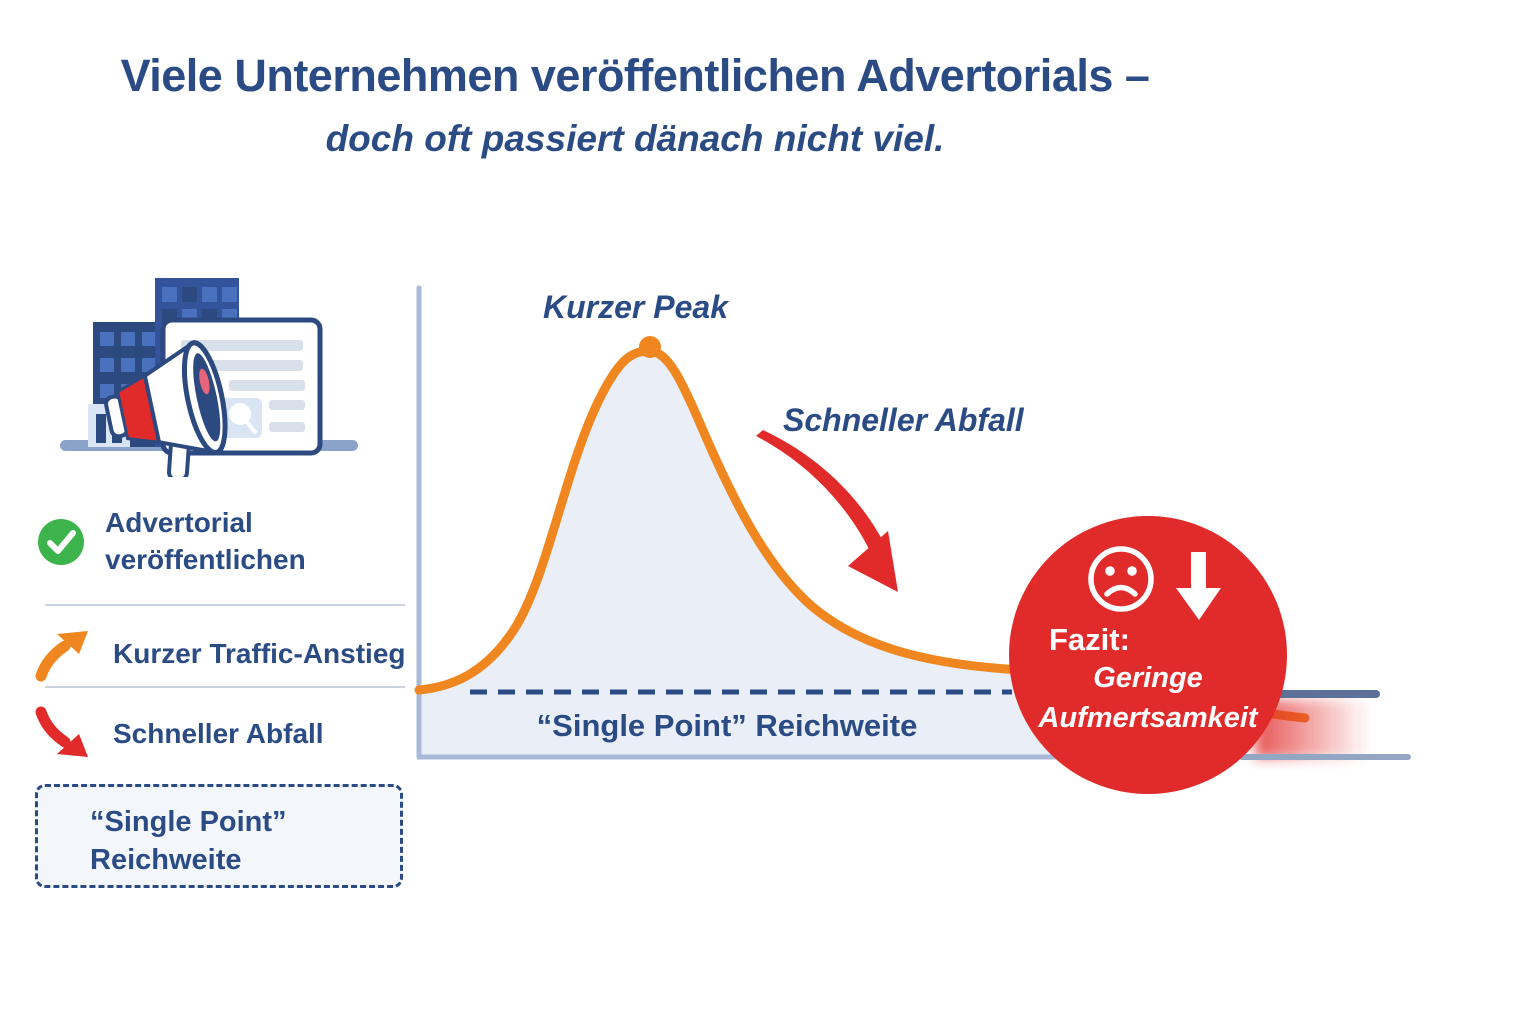  Describe the element at coordinates (61, 731) in the screenshot. I see `decline-arrow-icon` at that location.